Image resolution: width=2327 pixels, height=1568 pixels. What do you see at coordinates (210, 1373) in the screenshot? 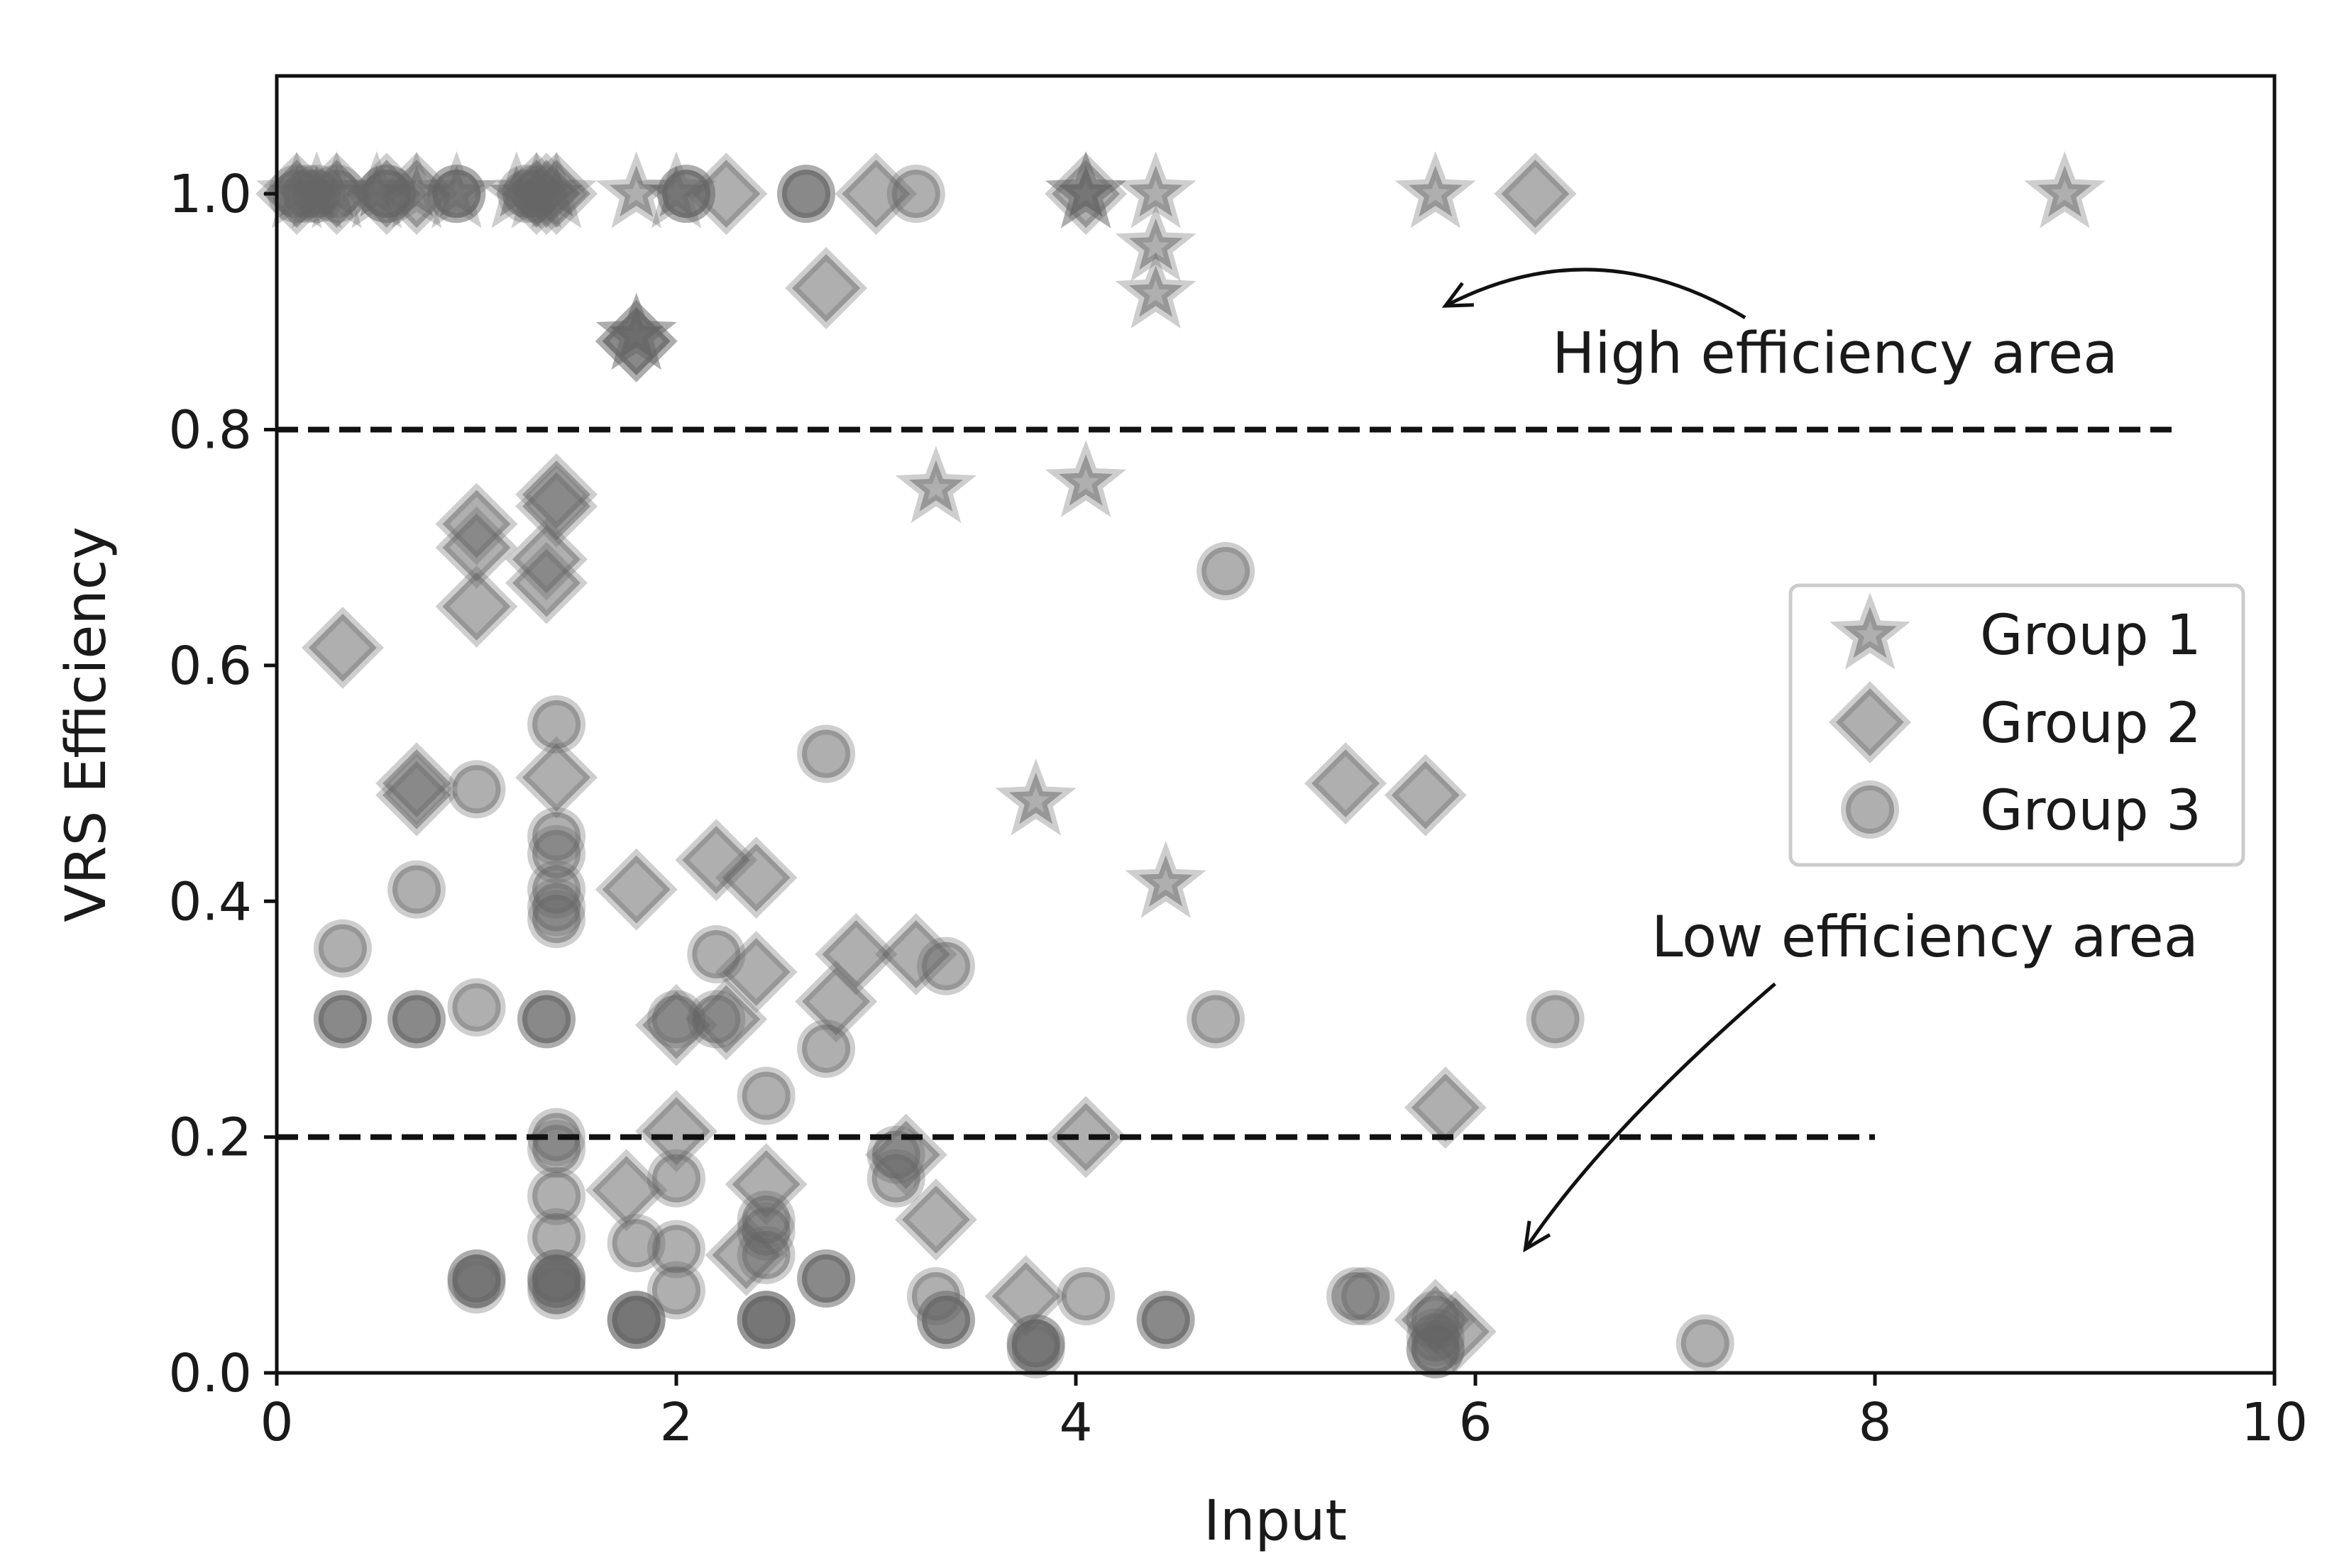
I see `y-tick-label: 0.0` at bounding box center [210, 1373].